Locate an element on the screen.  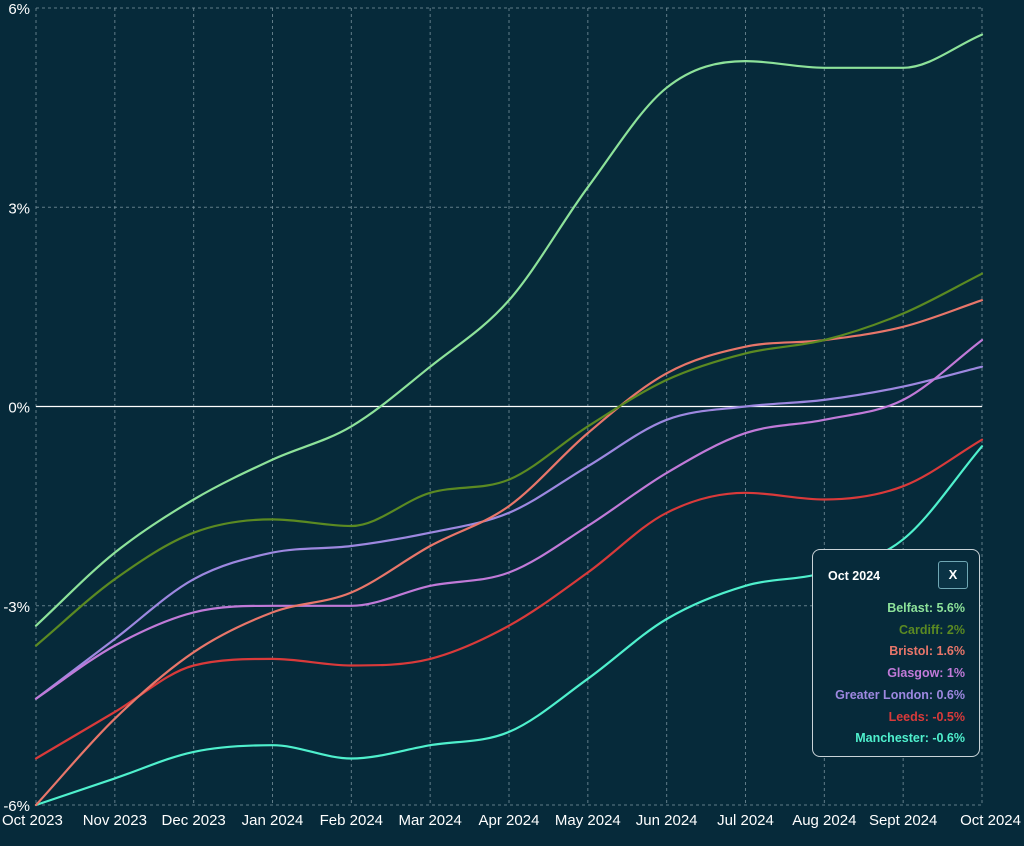
x-tick-label: May 2024 is located at coordinates (588, 820).